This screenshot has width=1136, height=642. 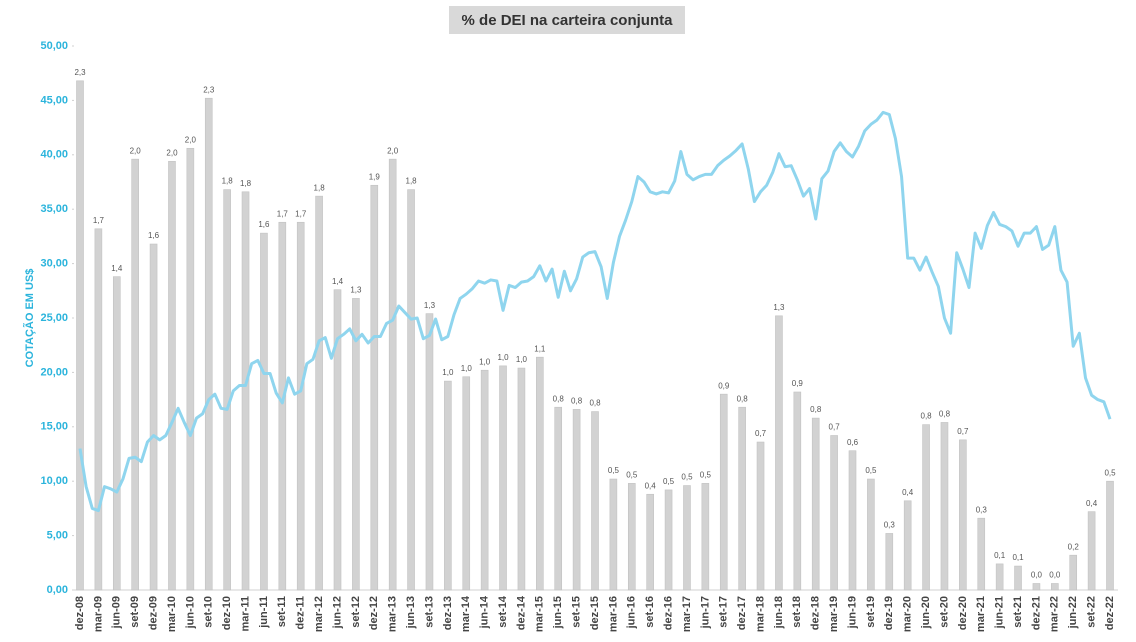 I want to click on x-tick-label: set-19, so click(x=871, y=612).